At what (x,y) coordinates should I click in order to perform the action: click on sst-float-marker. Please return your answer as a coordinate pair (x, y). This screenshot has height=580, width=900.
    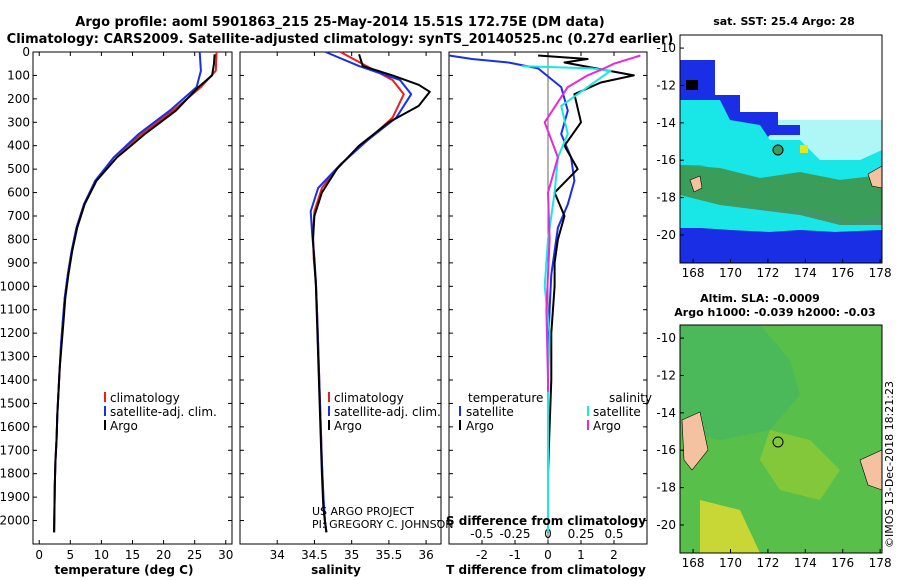
    Looking at the image, I should click on (778, 150).